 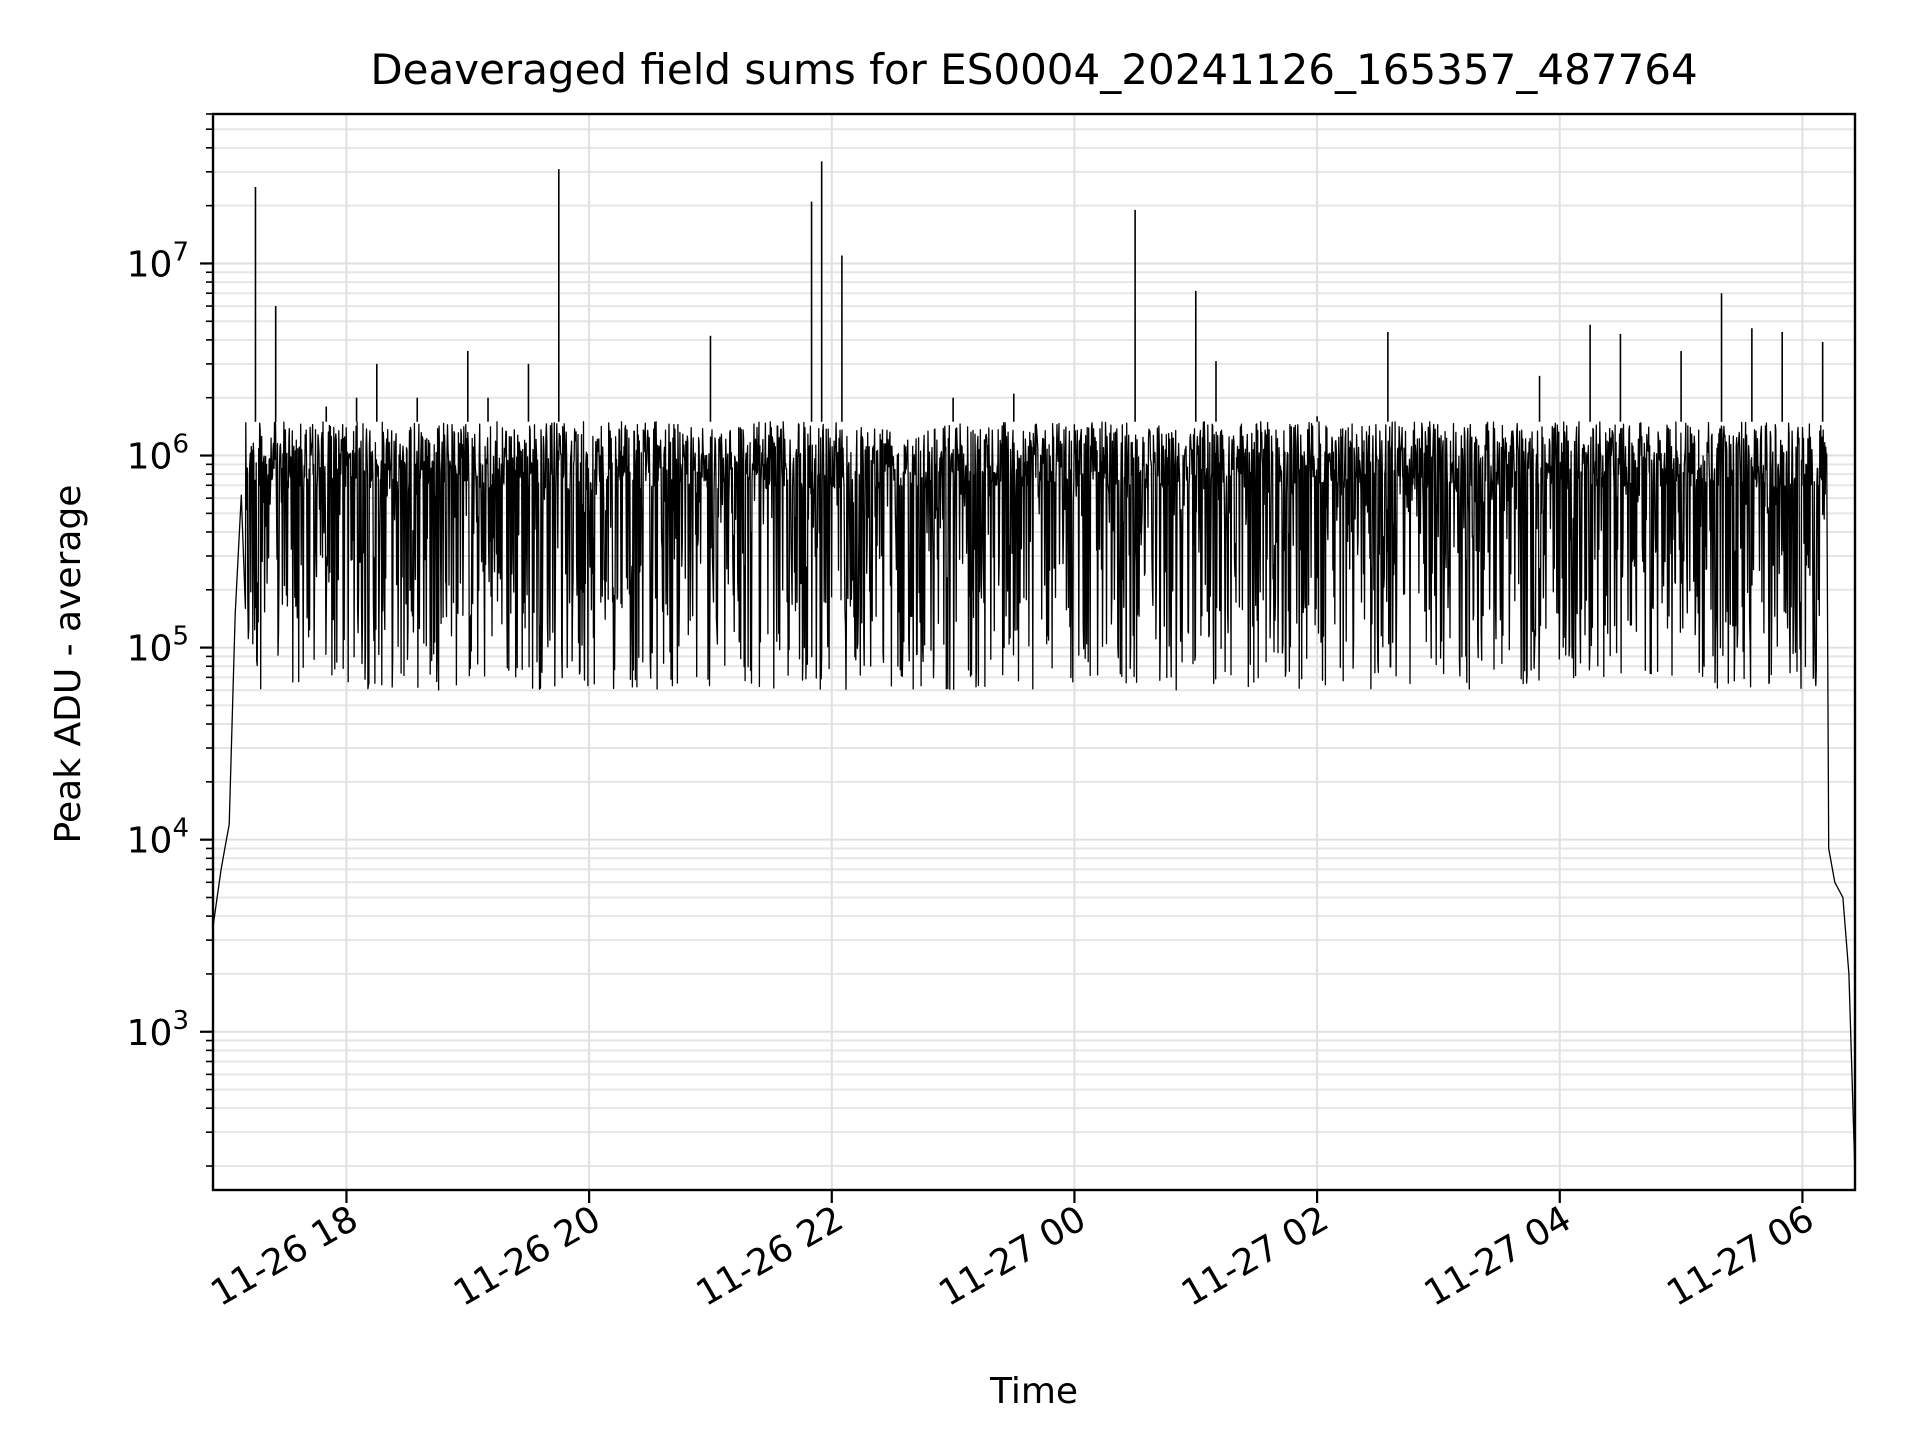 What do you see at coordinates (68, 664) in the screenshot?
I see `y-axis-label: Peak ADU - average` at bounding box center [68, 664].